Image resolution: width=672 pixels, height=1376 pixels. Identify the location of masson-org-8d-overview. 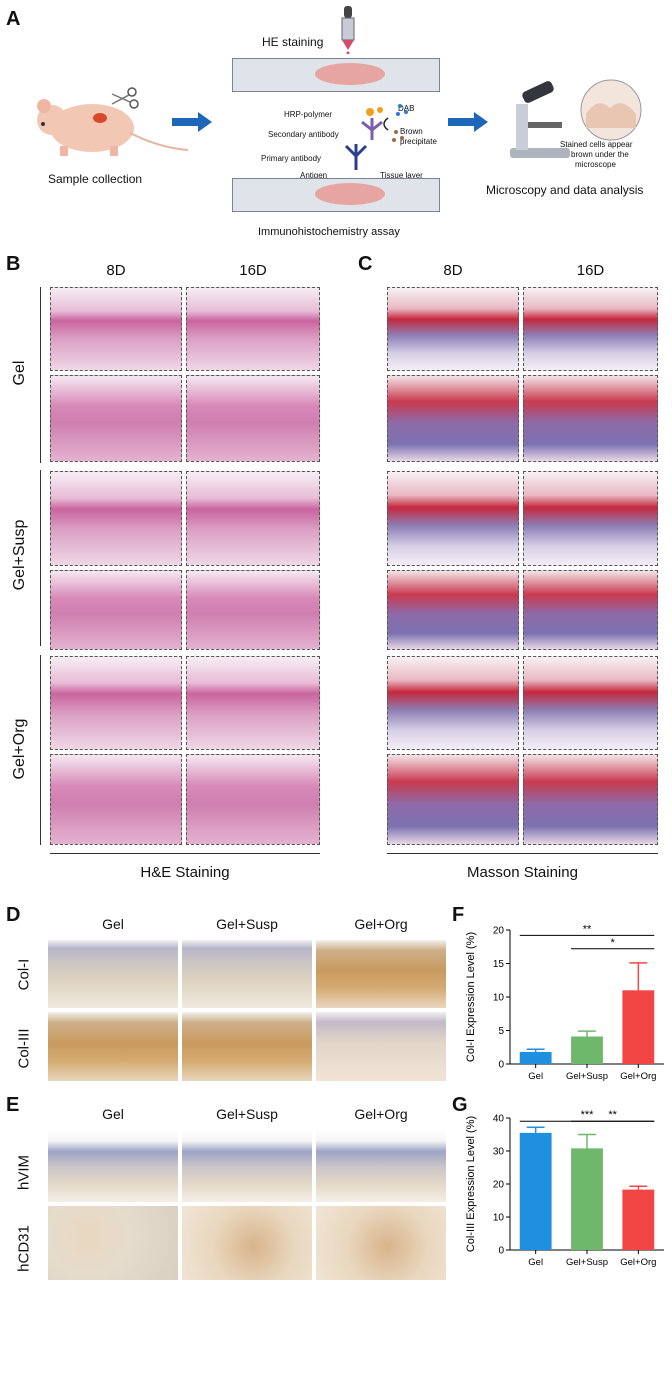
(453, 703).